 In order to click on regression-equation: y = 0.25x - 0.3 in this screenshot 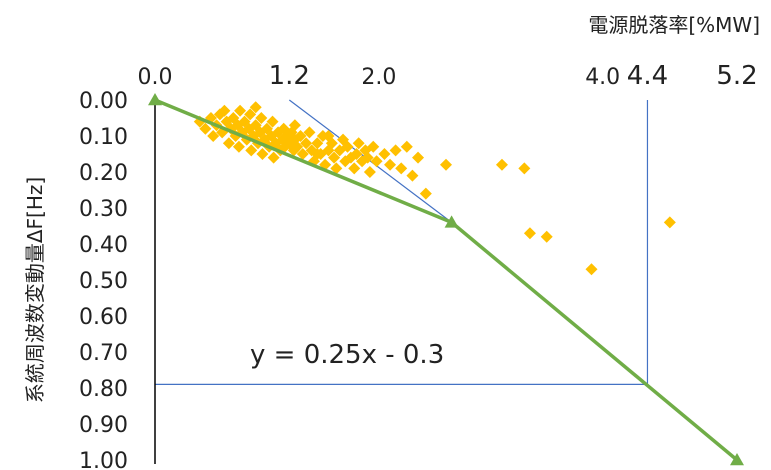, I will do `click(347, 355)`.